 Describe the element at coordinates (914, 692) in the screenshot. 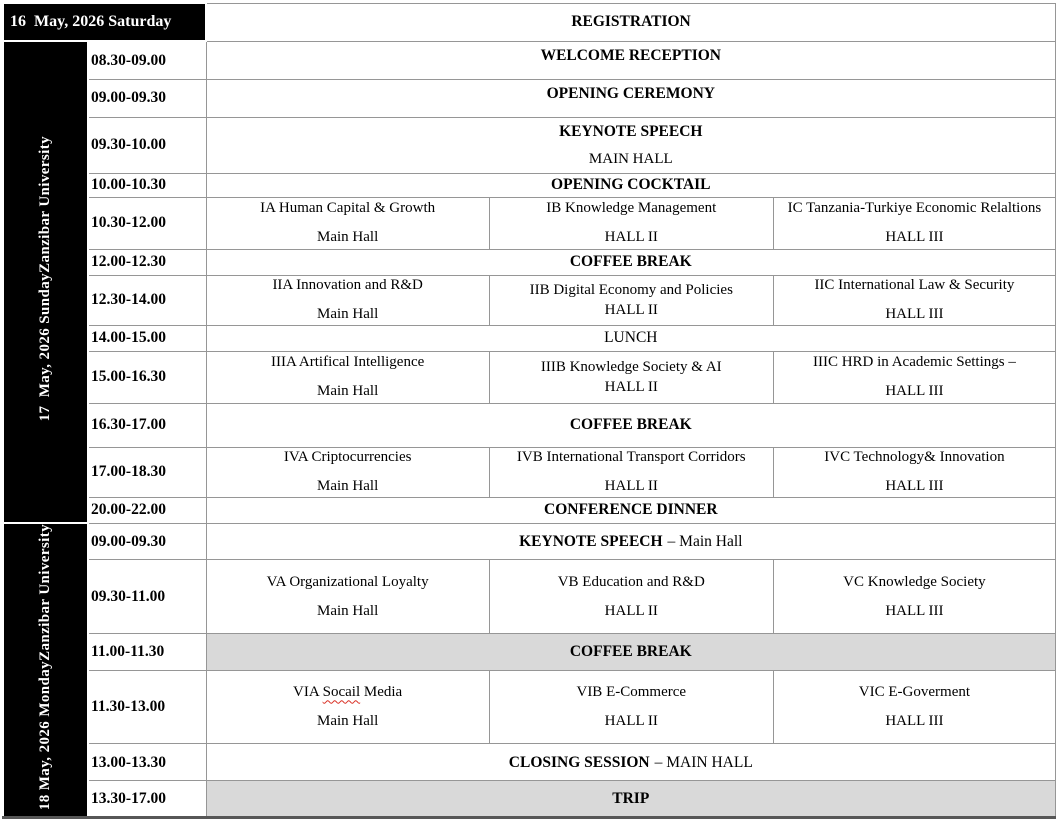

I see `session-title: VIC E-Goverment` at that location.